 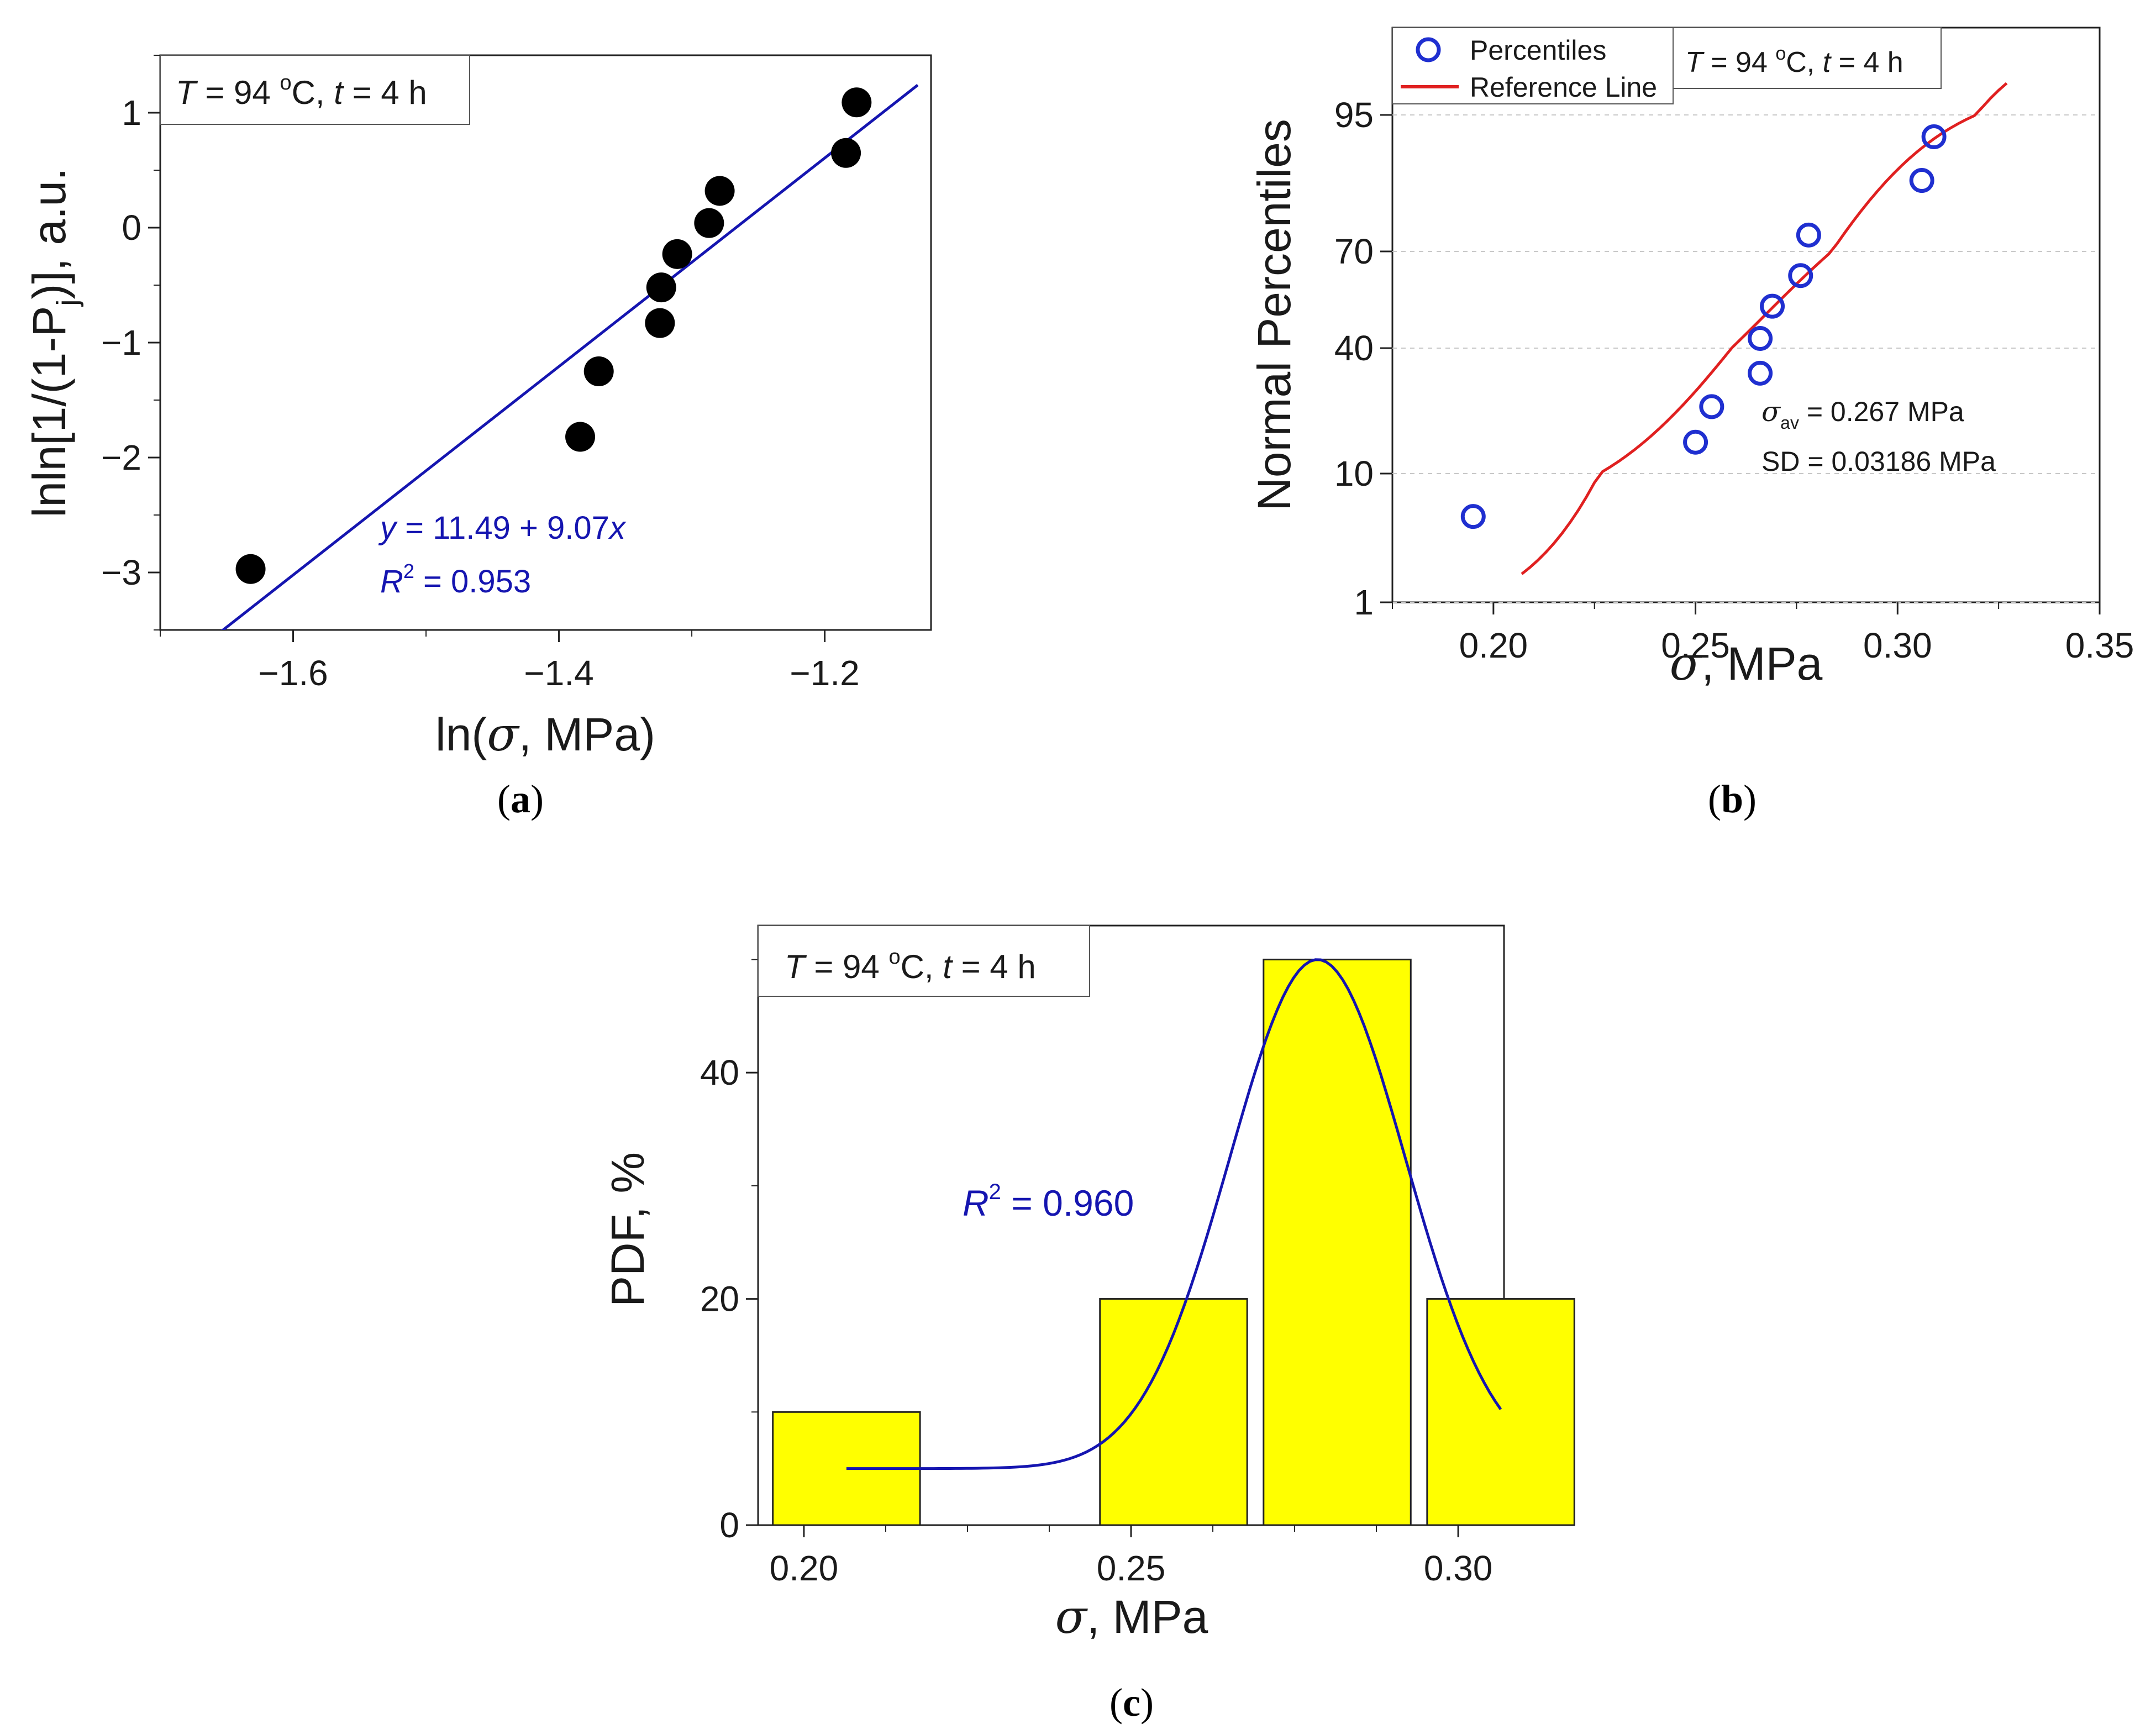 I want to click on panel-a-annotation-box, so click(x=315, y=90).